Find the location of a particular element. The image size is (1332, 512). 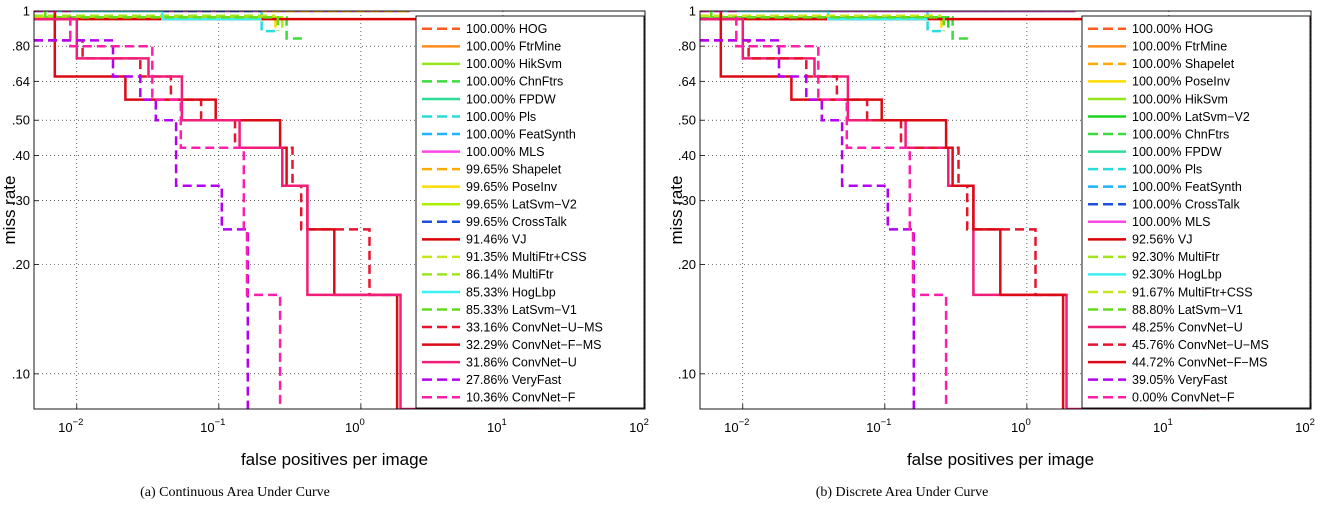

legend-label: 100.00% PoseInv is located at coordinates (1181, 82).